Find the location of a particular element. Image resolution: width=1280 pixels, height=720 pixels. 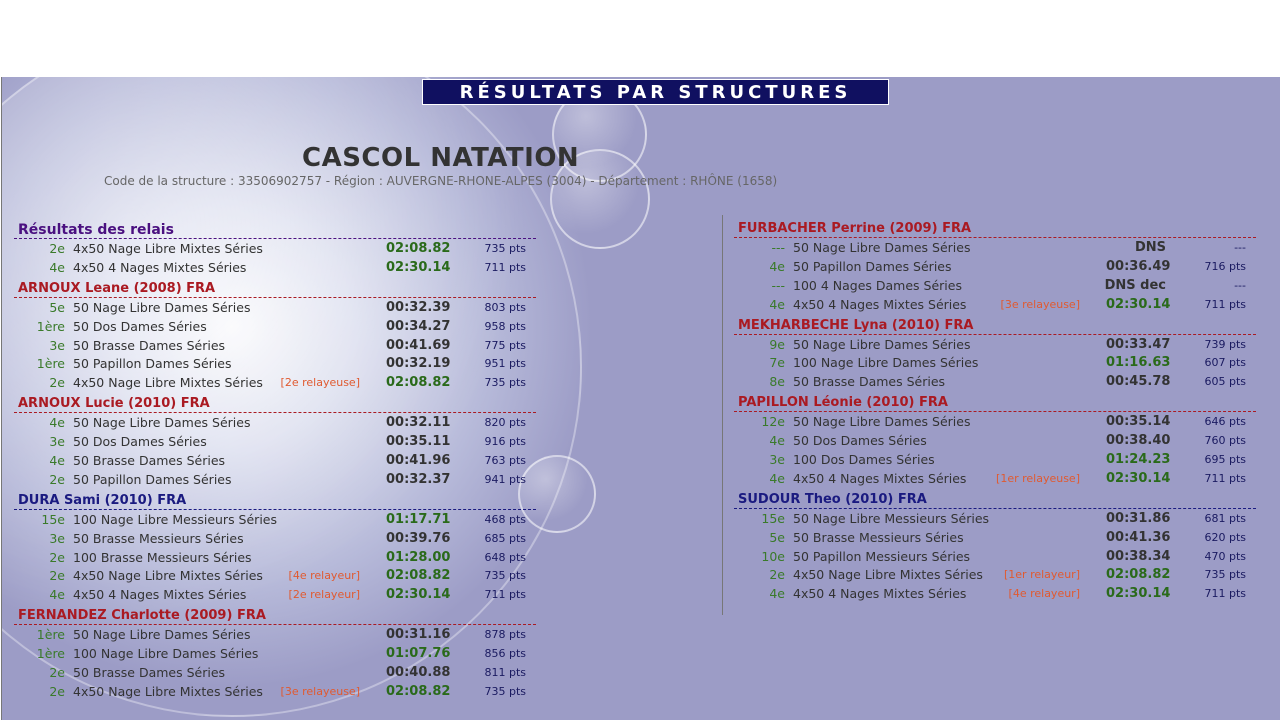

time: 00:41.96 is located at coordinates (418, 461).